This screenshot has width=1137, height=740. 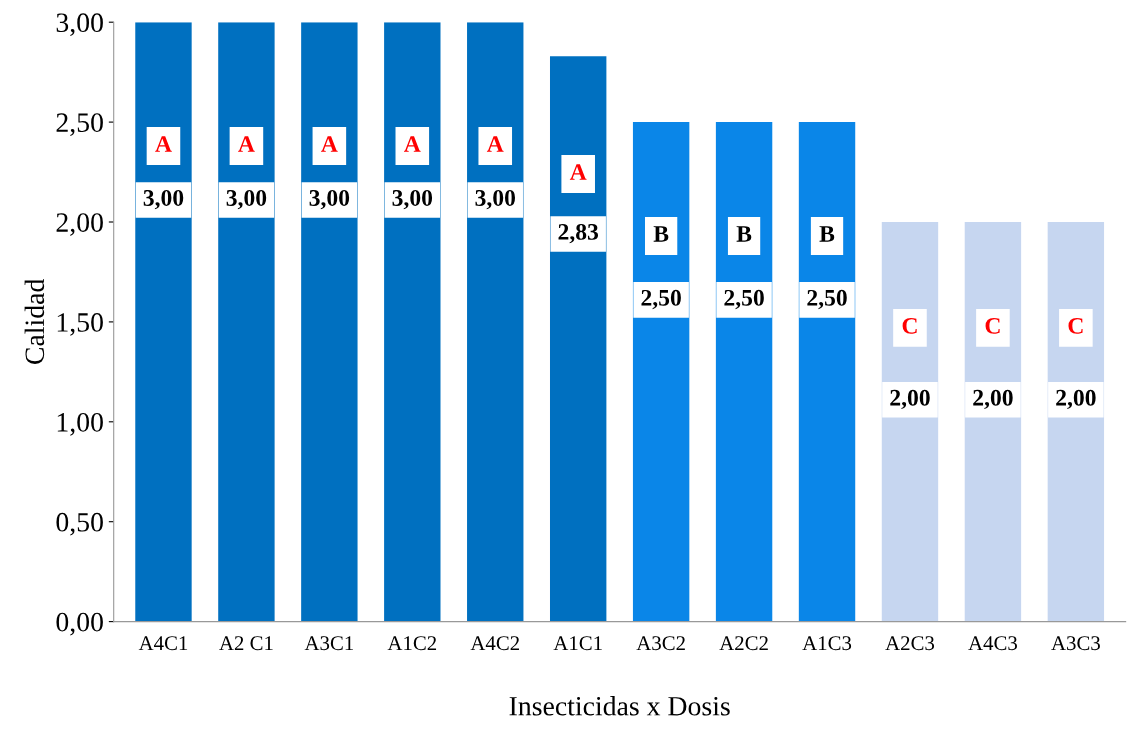 I want to click on x-tick-label: A3C2, so click(x=660, y=643).